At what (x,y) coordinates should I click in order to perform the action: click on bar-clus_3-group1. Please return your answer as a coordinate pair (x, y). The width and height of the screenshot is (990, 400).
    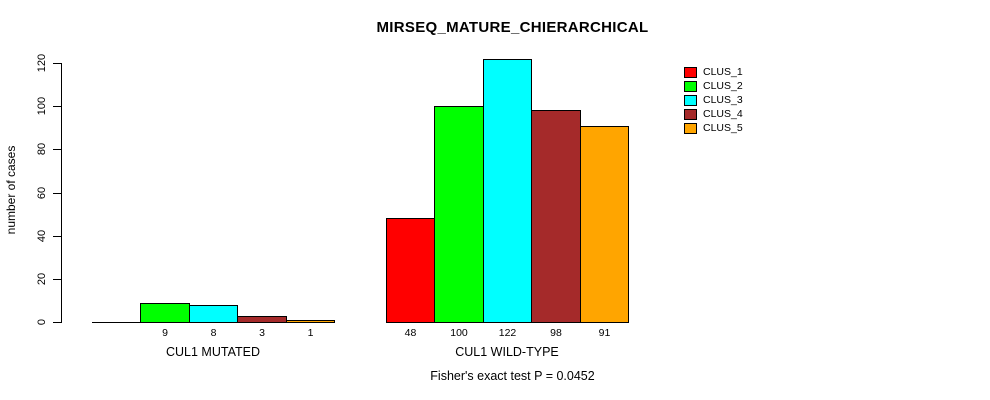
    Looking at the image, I should click on (507, 191).